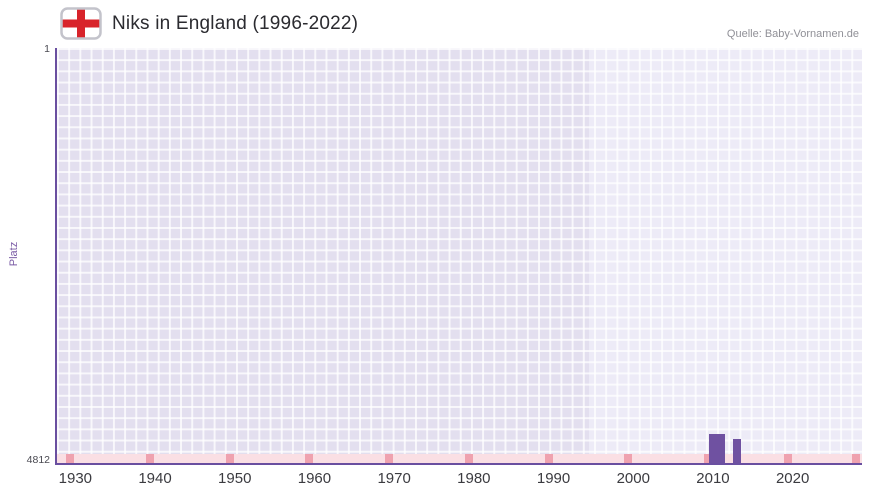 The width and height of the screenshot is (873, 502). Describe the element at coordinates (47, 49) in the screenshot. I see `y-axis-tick-top: 1` at that location.